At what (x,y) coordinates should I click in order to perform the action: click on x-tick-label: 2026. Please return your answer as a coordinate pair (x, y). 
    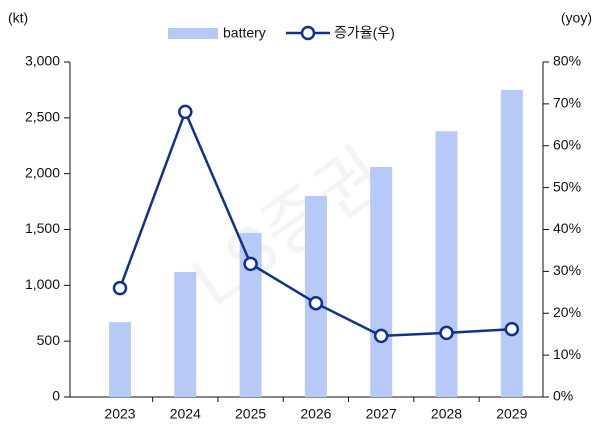
    Looking at the image, I should click on (315, 414).